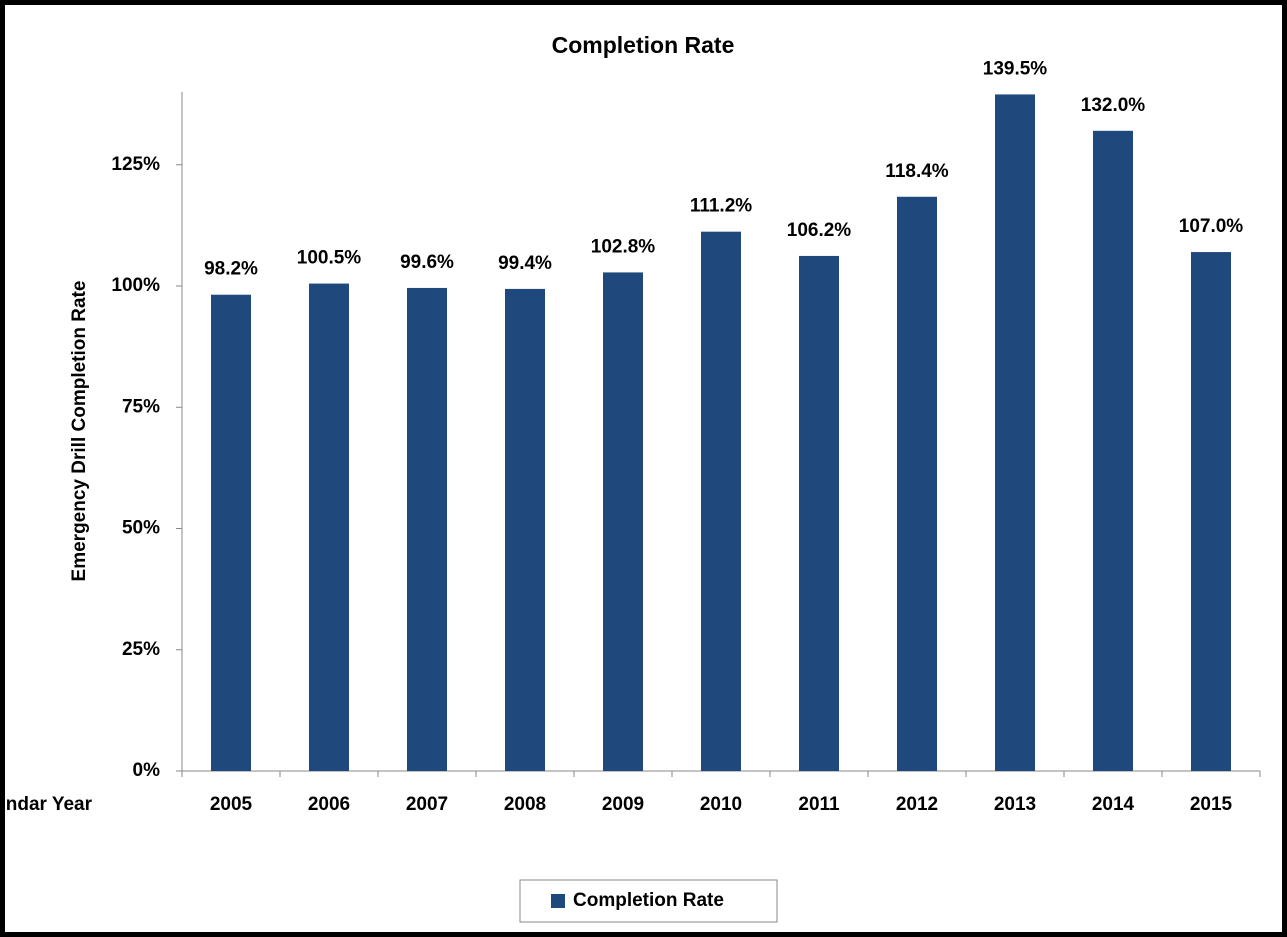 The width and height of the screenshot is (1287, 937). What do you see at coordinates (427, 262) in the screenshot?
I see `data-label: 99.6%` at bounding box center [427, 262].